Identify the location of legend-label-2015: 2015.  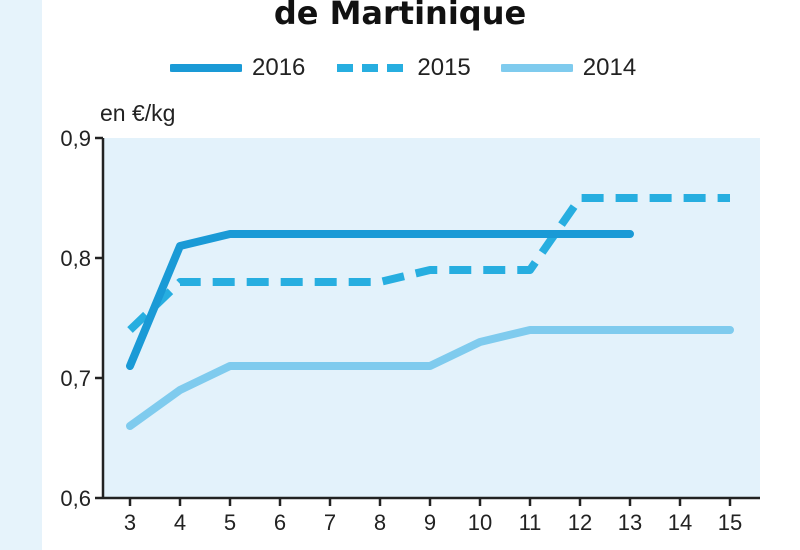
(444, 67).